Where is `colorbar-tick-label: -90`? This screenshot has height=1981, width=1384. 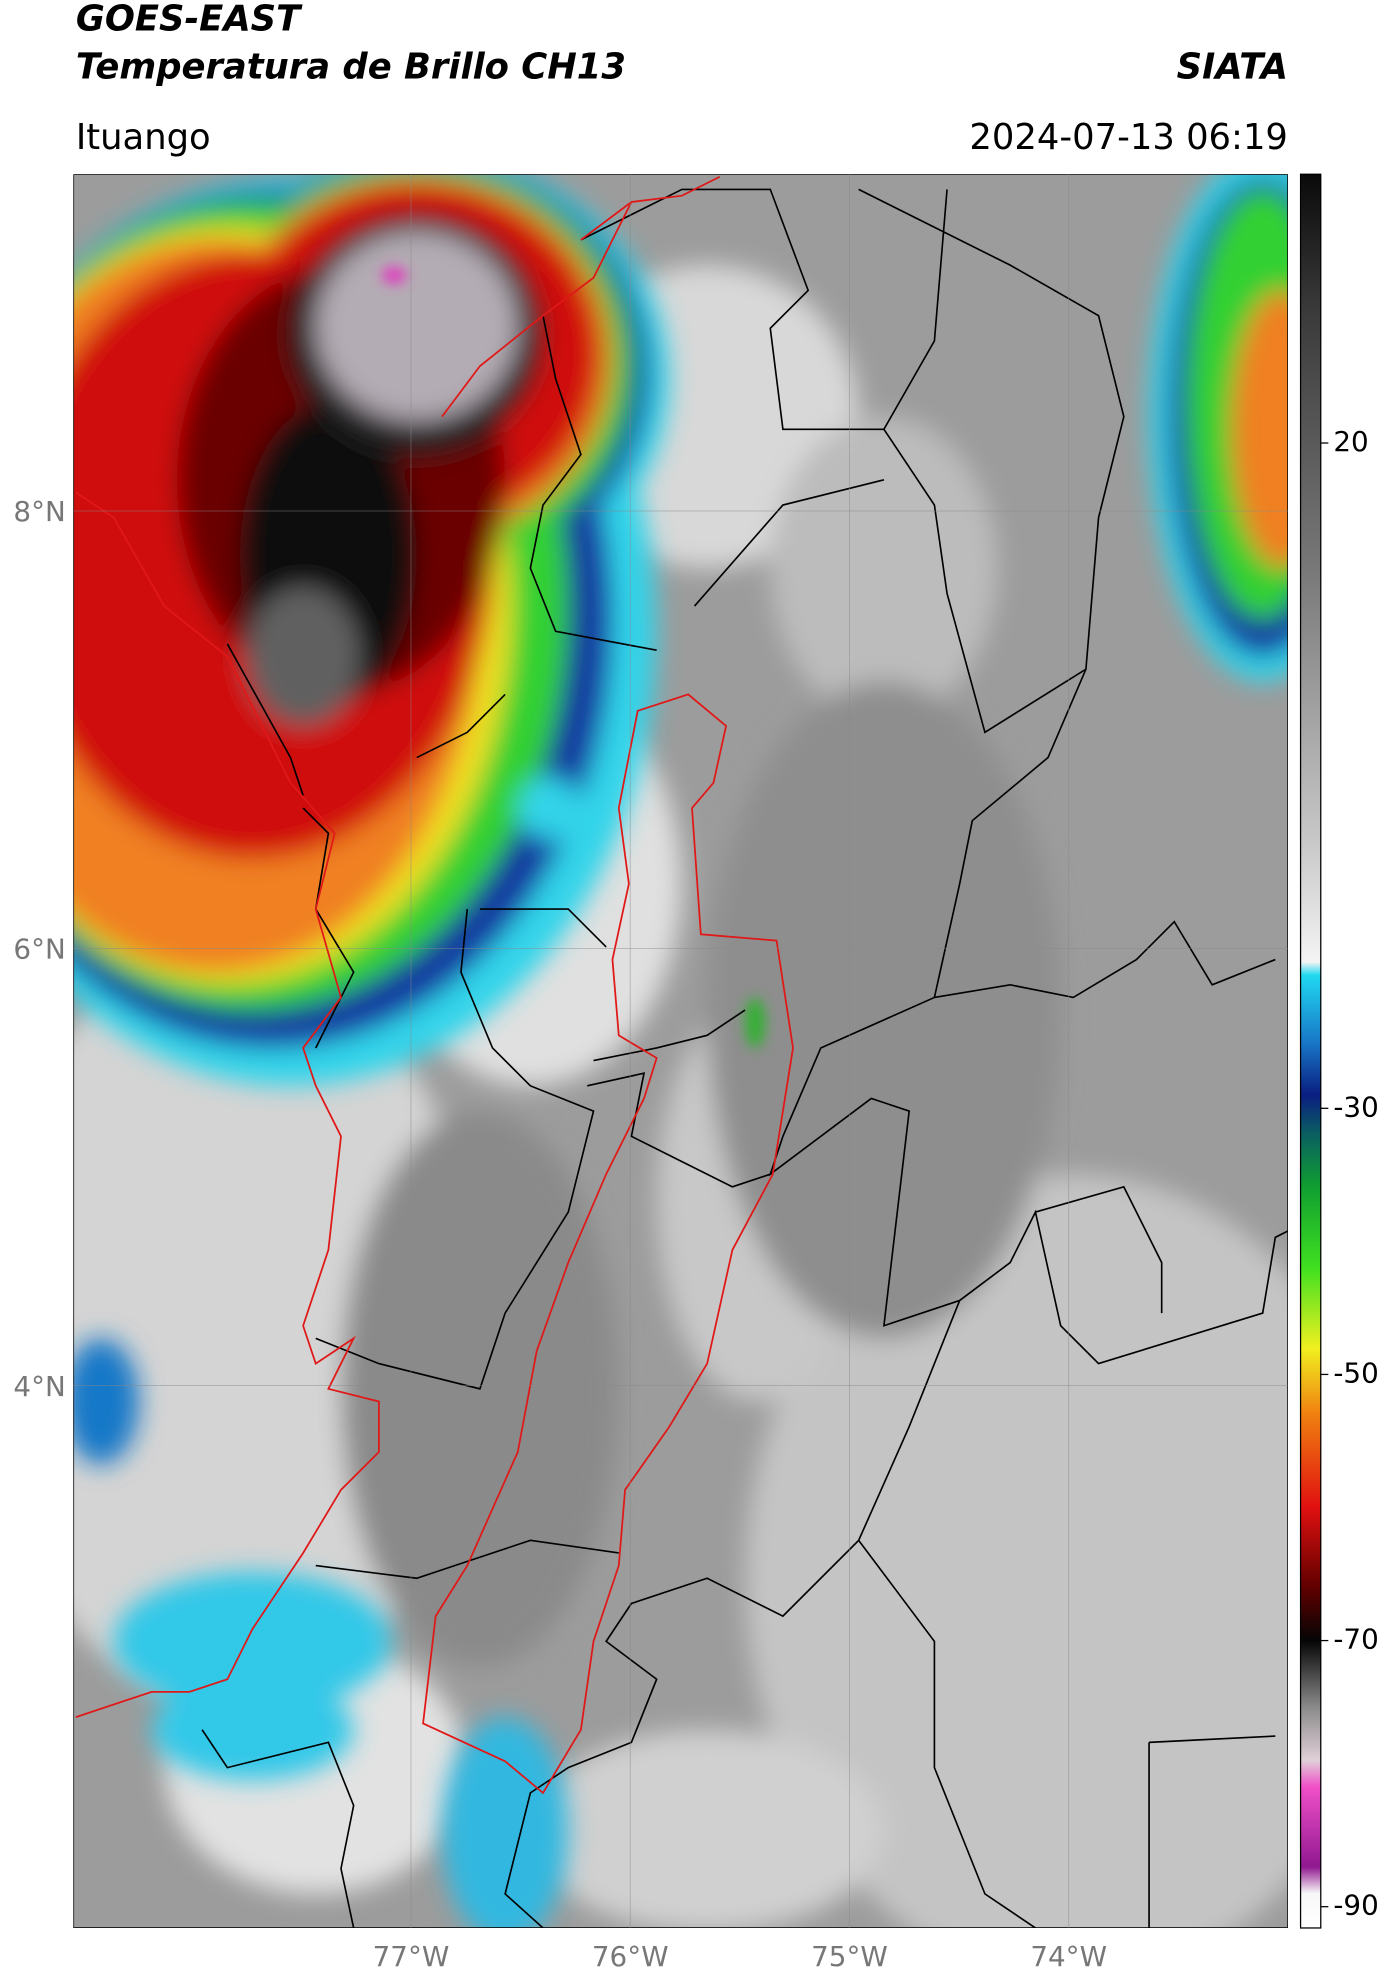
colorbar-tick-label: -90 is located at coordinates (1355, 1905).